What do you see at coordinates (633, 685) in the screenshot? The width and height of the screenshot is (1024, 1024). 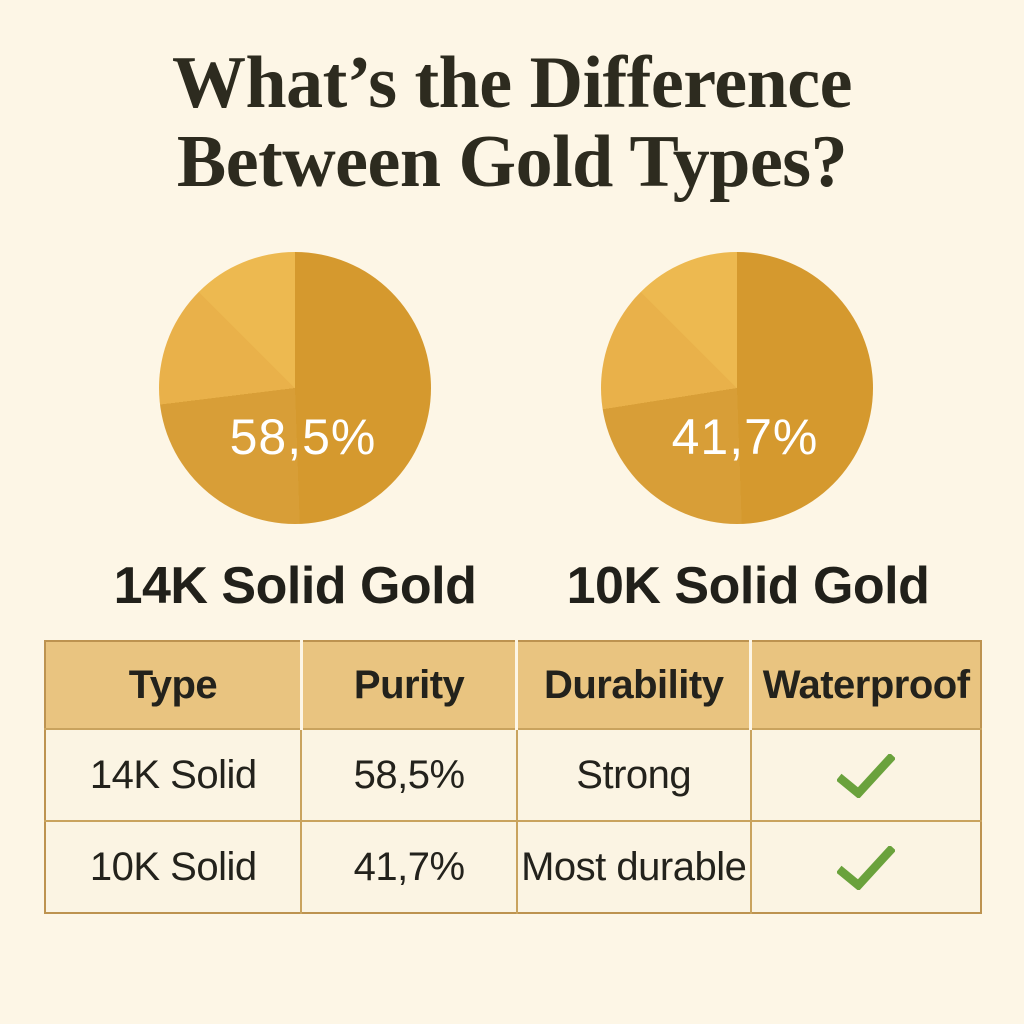 I see `column-header-durability: Durability` at bounding box center [633, 685].